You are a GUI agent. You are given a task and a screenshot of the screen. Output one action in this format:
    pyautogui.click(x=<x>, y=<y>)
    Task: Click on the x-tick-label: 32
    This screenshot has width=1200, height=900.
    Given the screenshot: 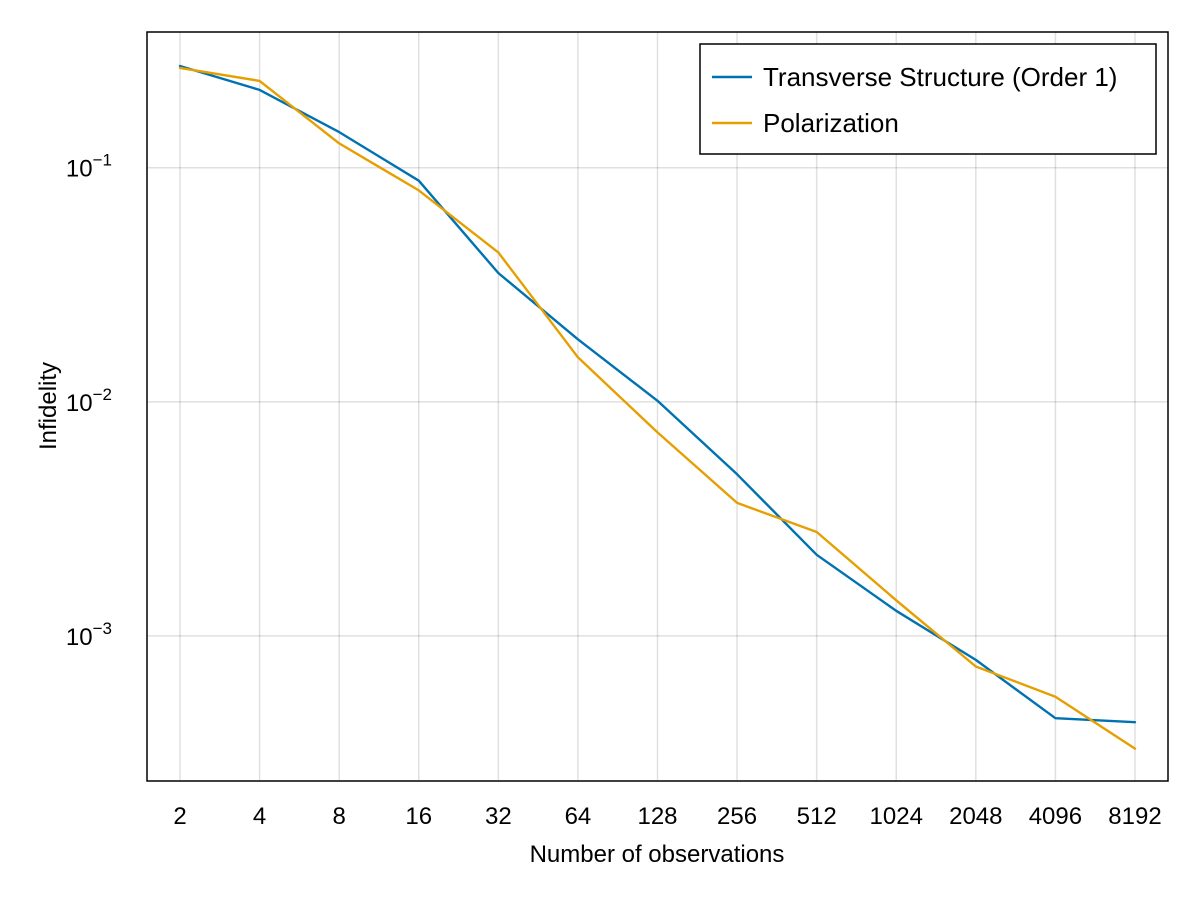 What is the action you would take?
    pyautogui.click(x=498, y=816)
    